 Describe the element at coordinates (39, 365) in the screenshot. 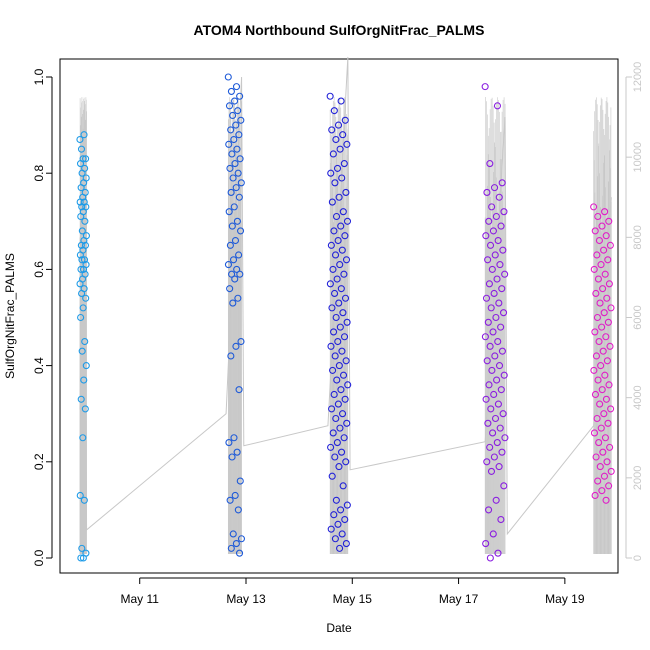

I see `y-tick-label: 0.4` at that location.